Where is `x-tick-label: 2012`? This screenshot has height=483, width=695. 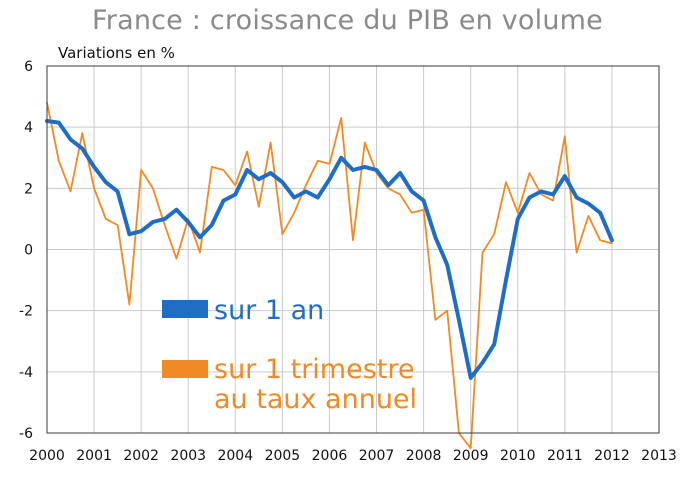 x-tick-label: 2012 is located at coordinates (612, 456).